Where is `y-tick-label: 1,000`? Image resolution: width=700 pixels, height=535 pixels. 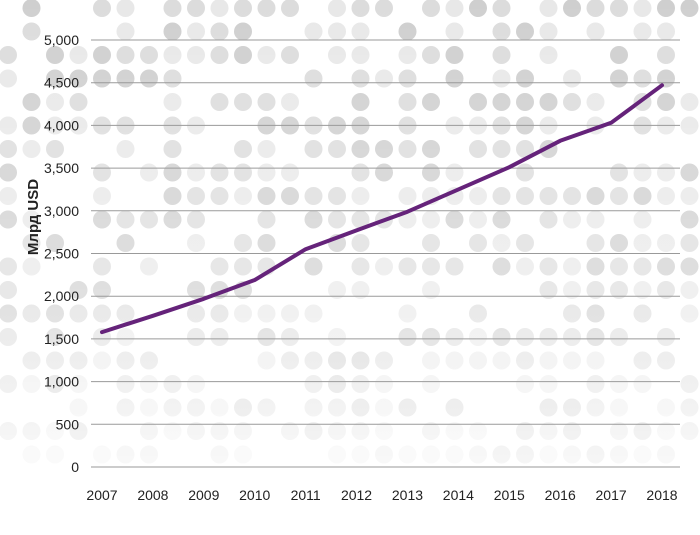
y-tick-label: 1,000 is located at coordinates (61, 382).